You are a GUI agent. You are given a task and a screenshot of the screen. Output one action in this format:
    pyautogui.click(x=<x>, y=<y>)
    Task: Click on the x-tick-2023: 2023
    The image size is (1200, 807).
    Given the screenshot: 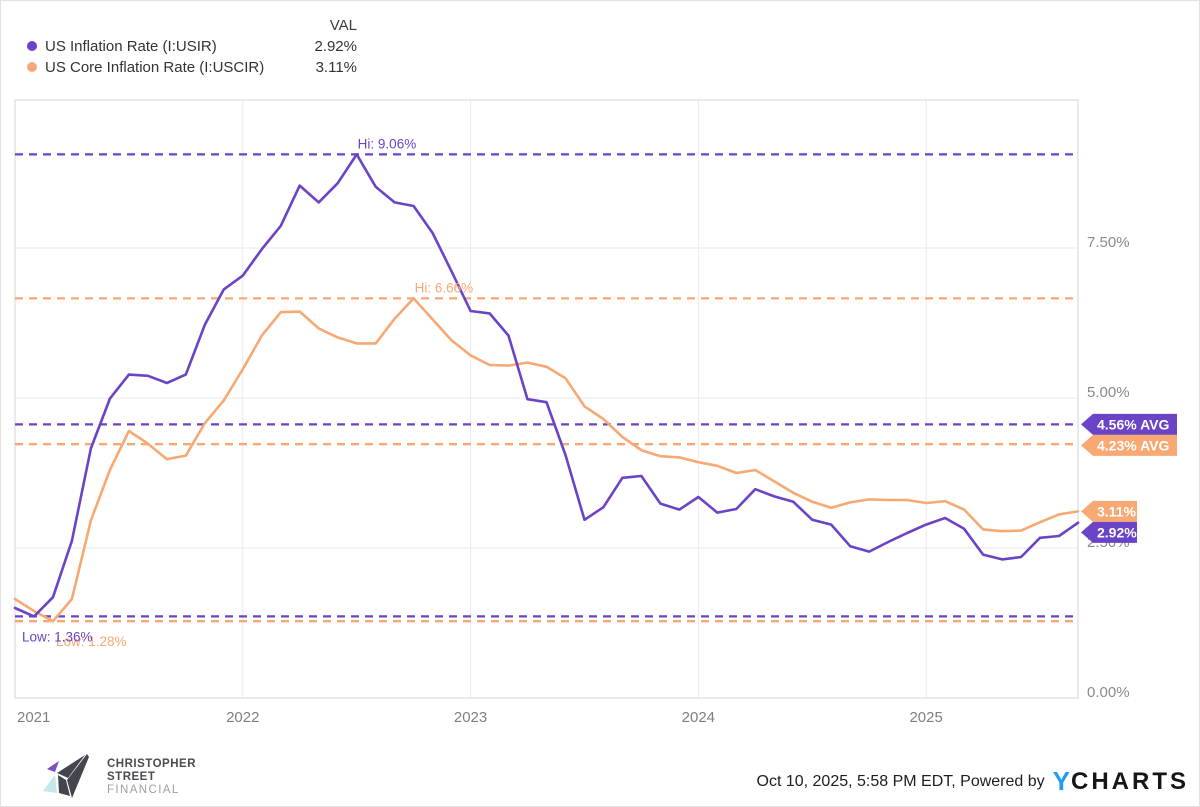 What is the action you would take?
    pyautogui.click(x=470, y=717)
    